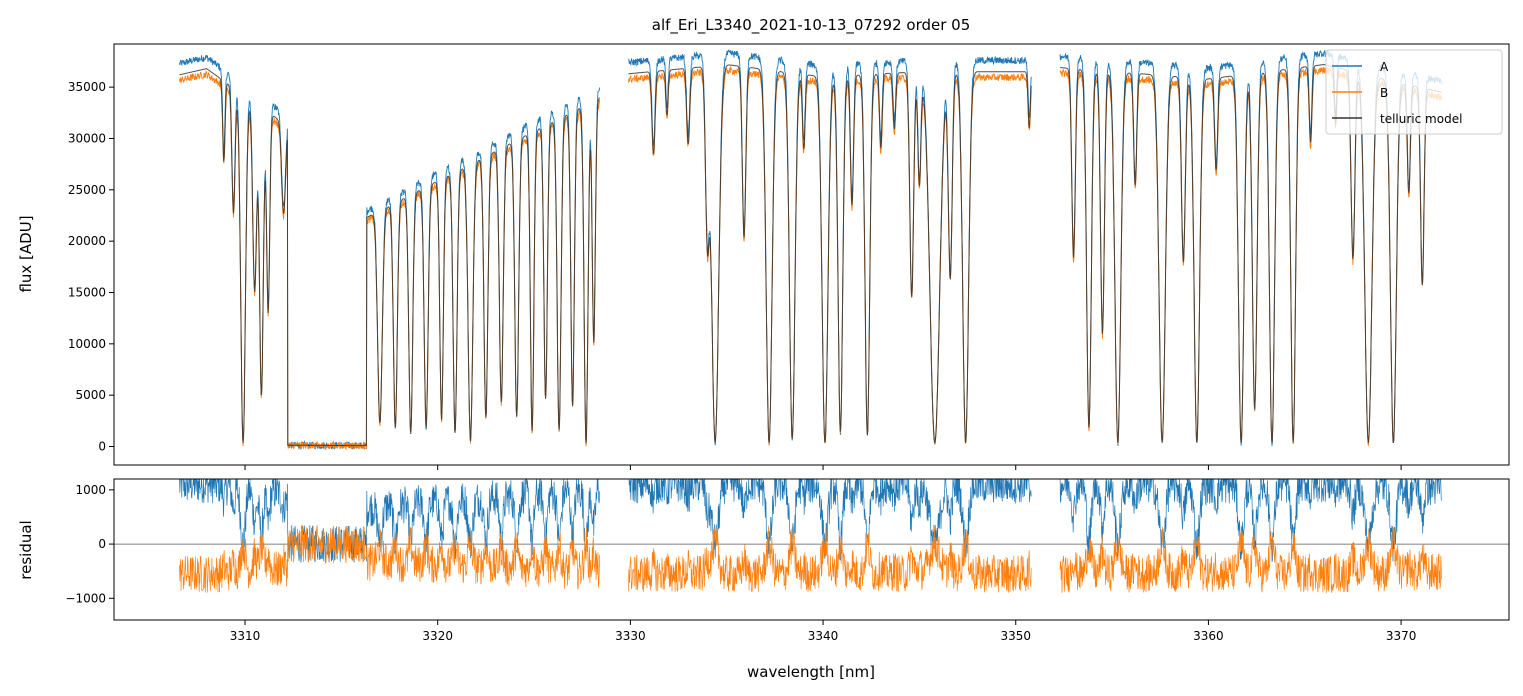 Image resolution: width=1523 pixels, height=696 pixels. Describe the element at coordinates (87, 138) in the screenshot. I see `top-ytick-label: 30000` at that location.